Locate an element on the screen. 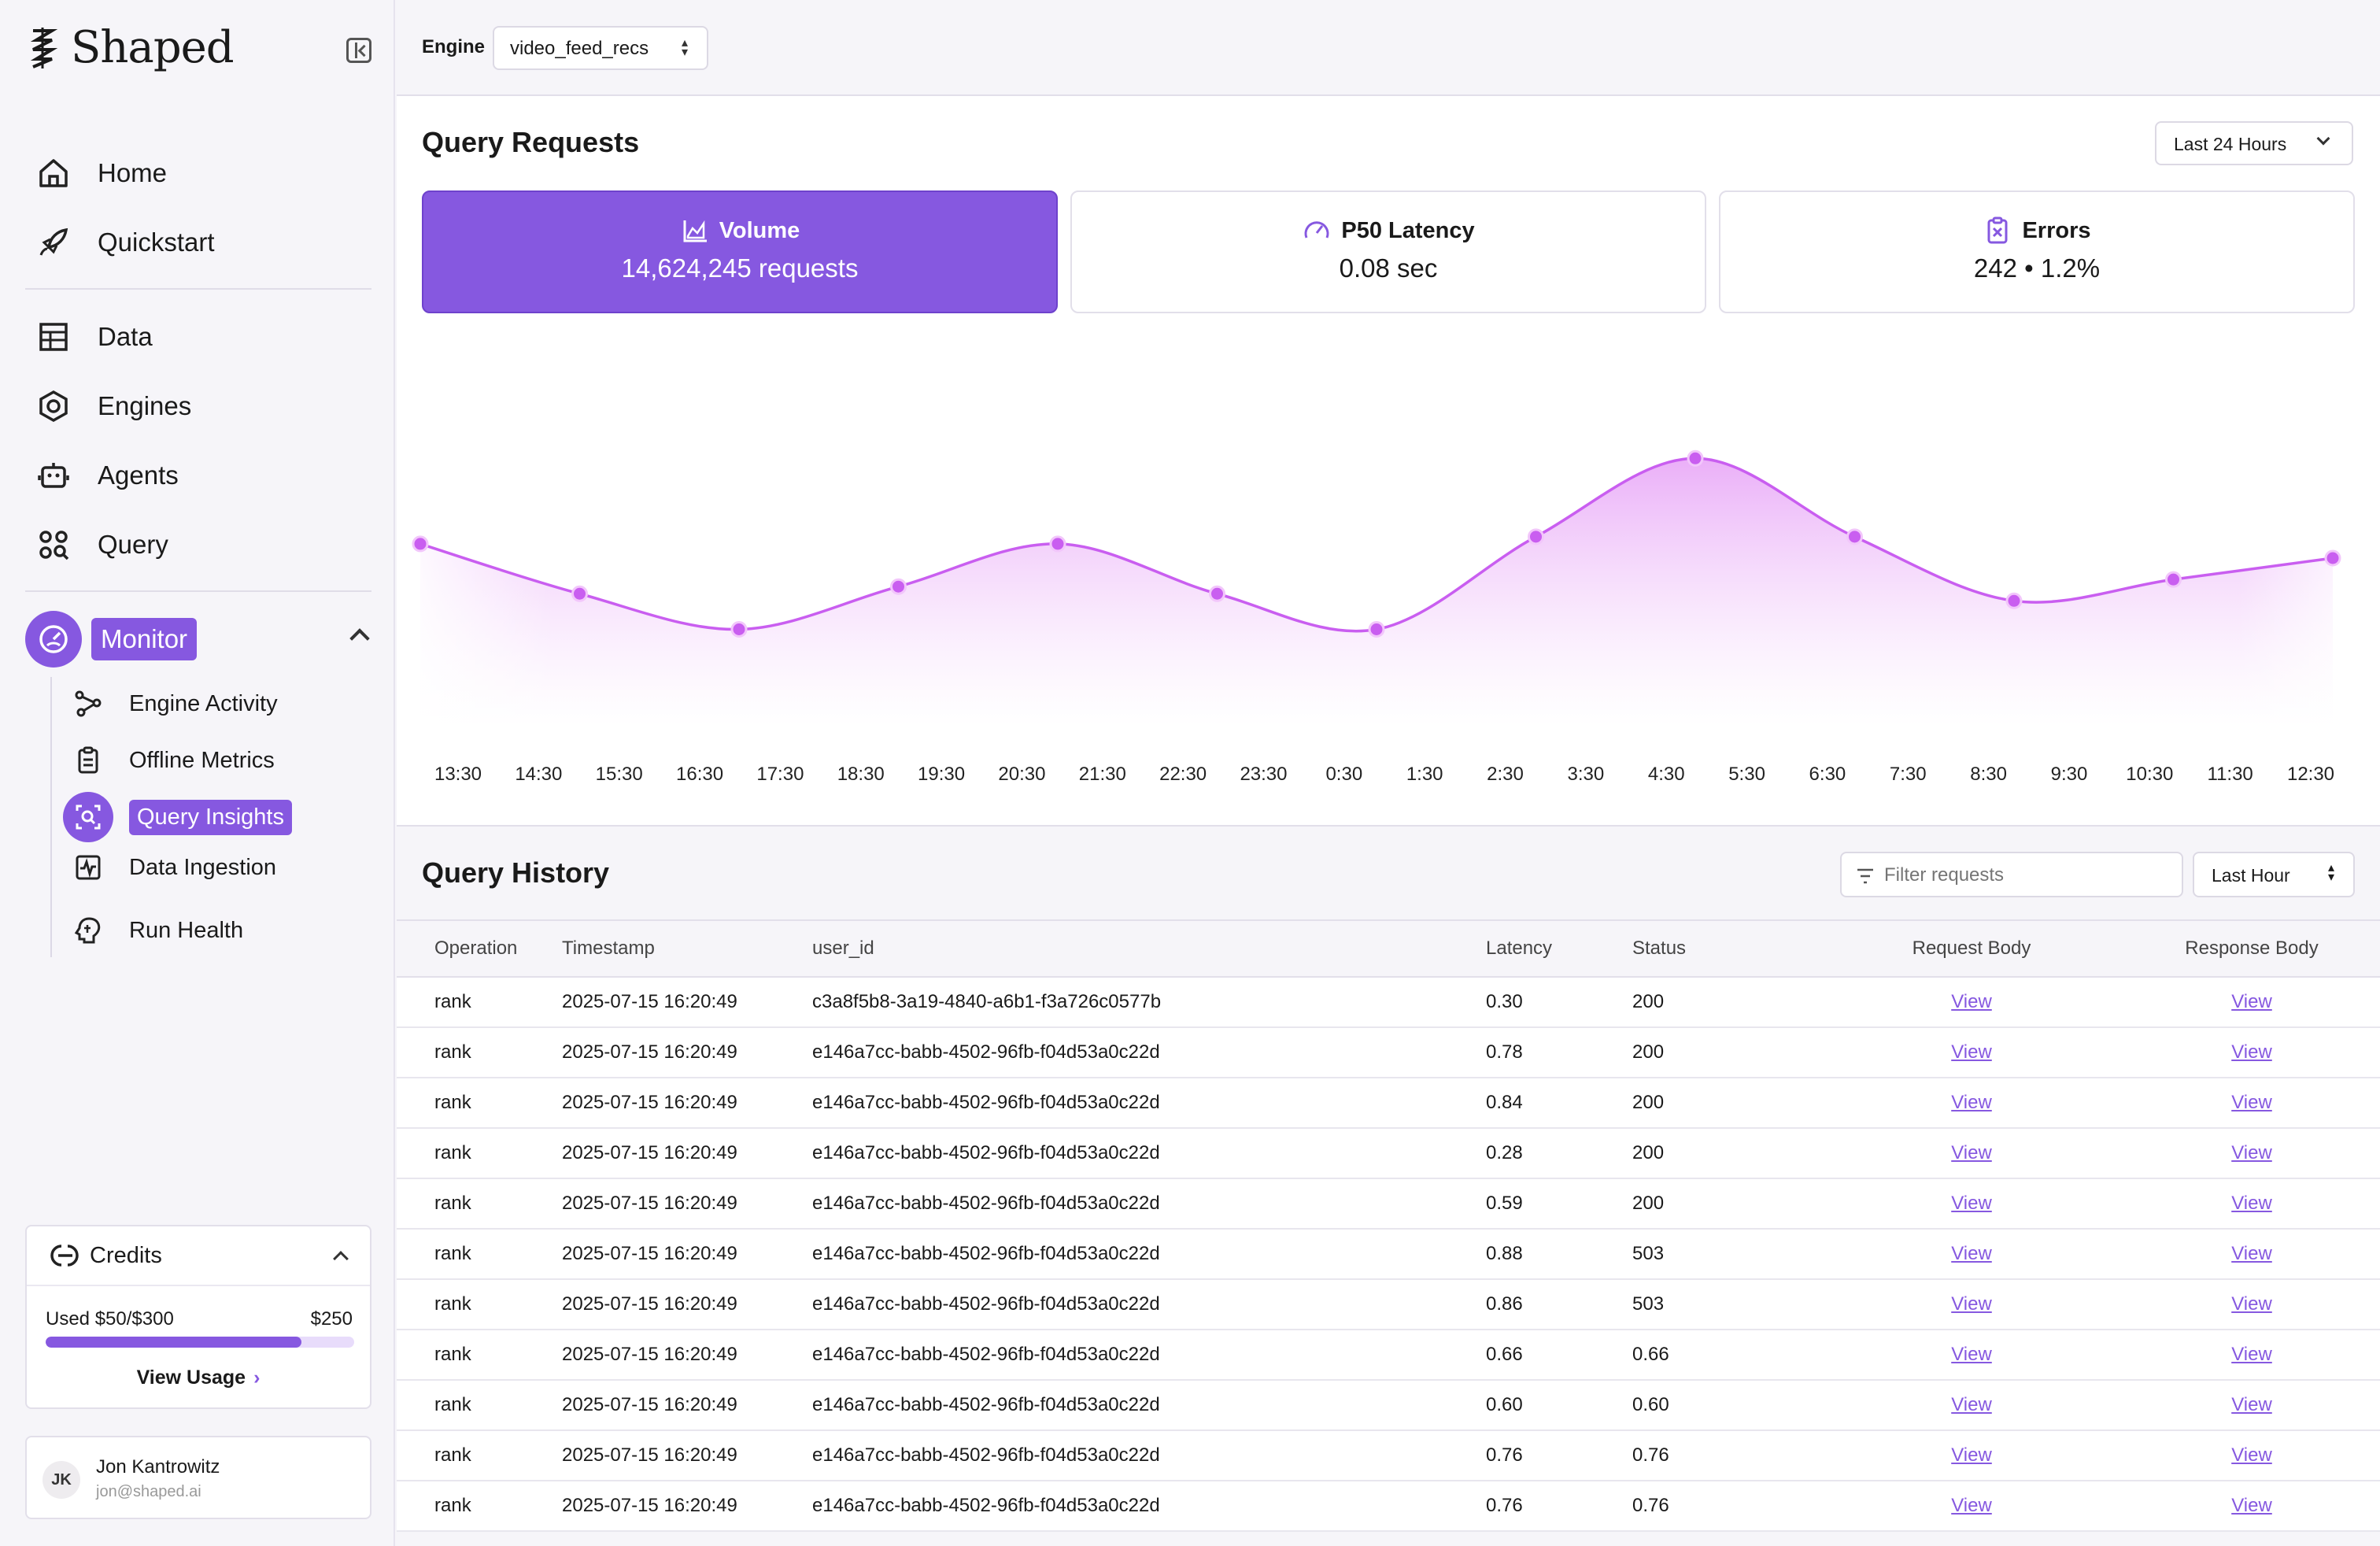 The image size is (2380, 1546). search-scan-icon is located at coordinates (88, 817).